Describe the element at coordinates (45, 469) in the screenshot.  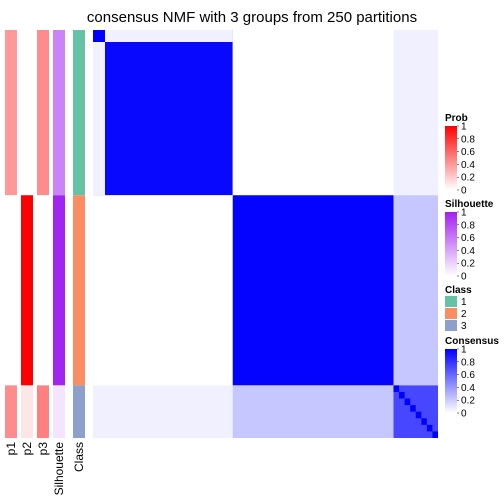
I see `track-labels: p1 p2 p3 Silhouette Class` at that location.